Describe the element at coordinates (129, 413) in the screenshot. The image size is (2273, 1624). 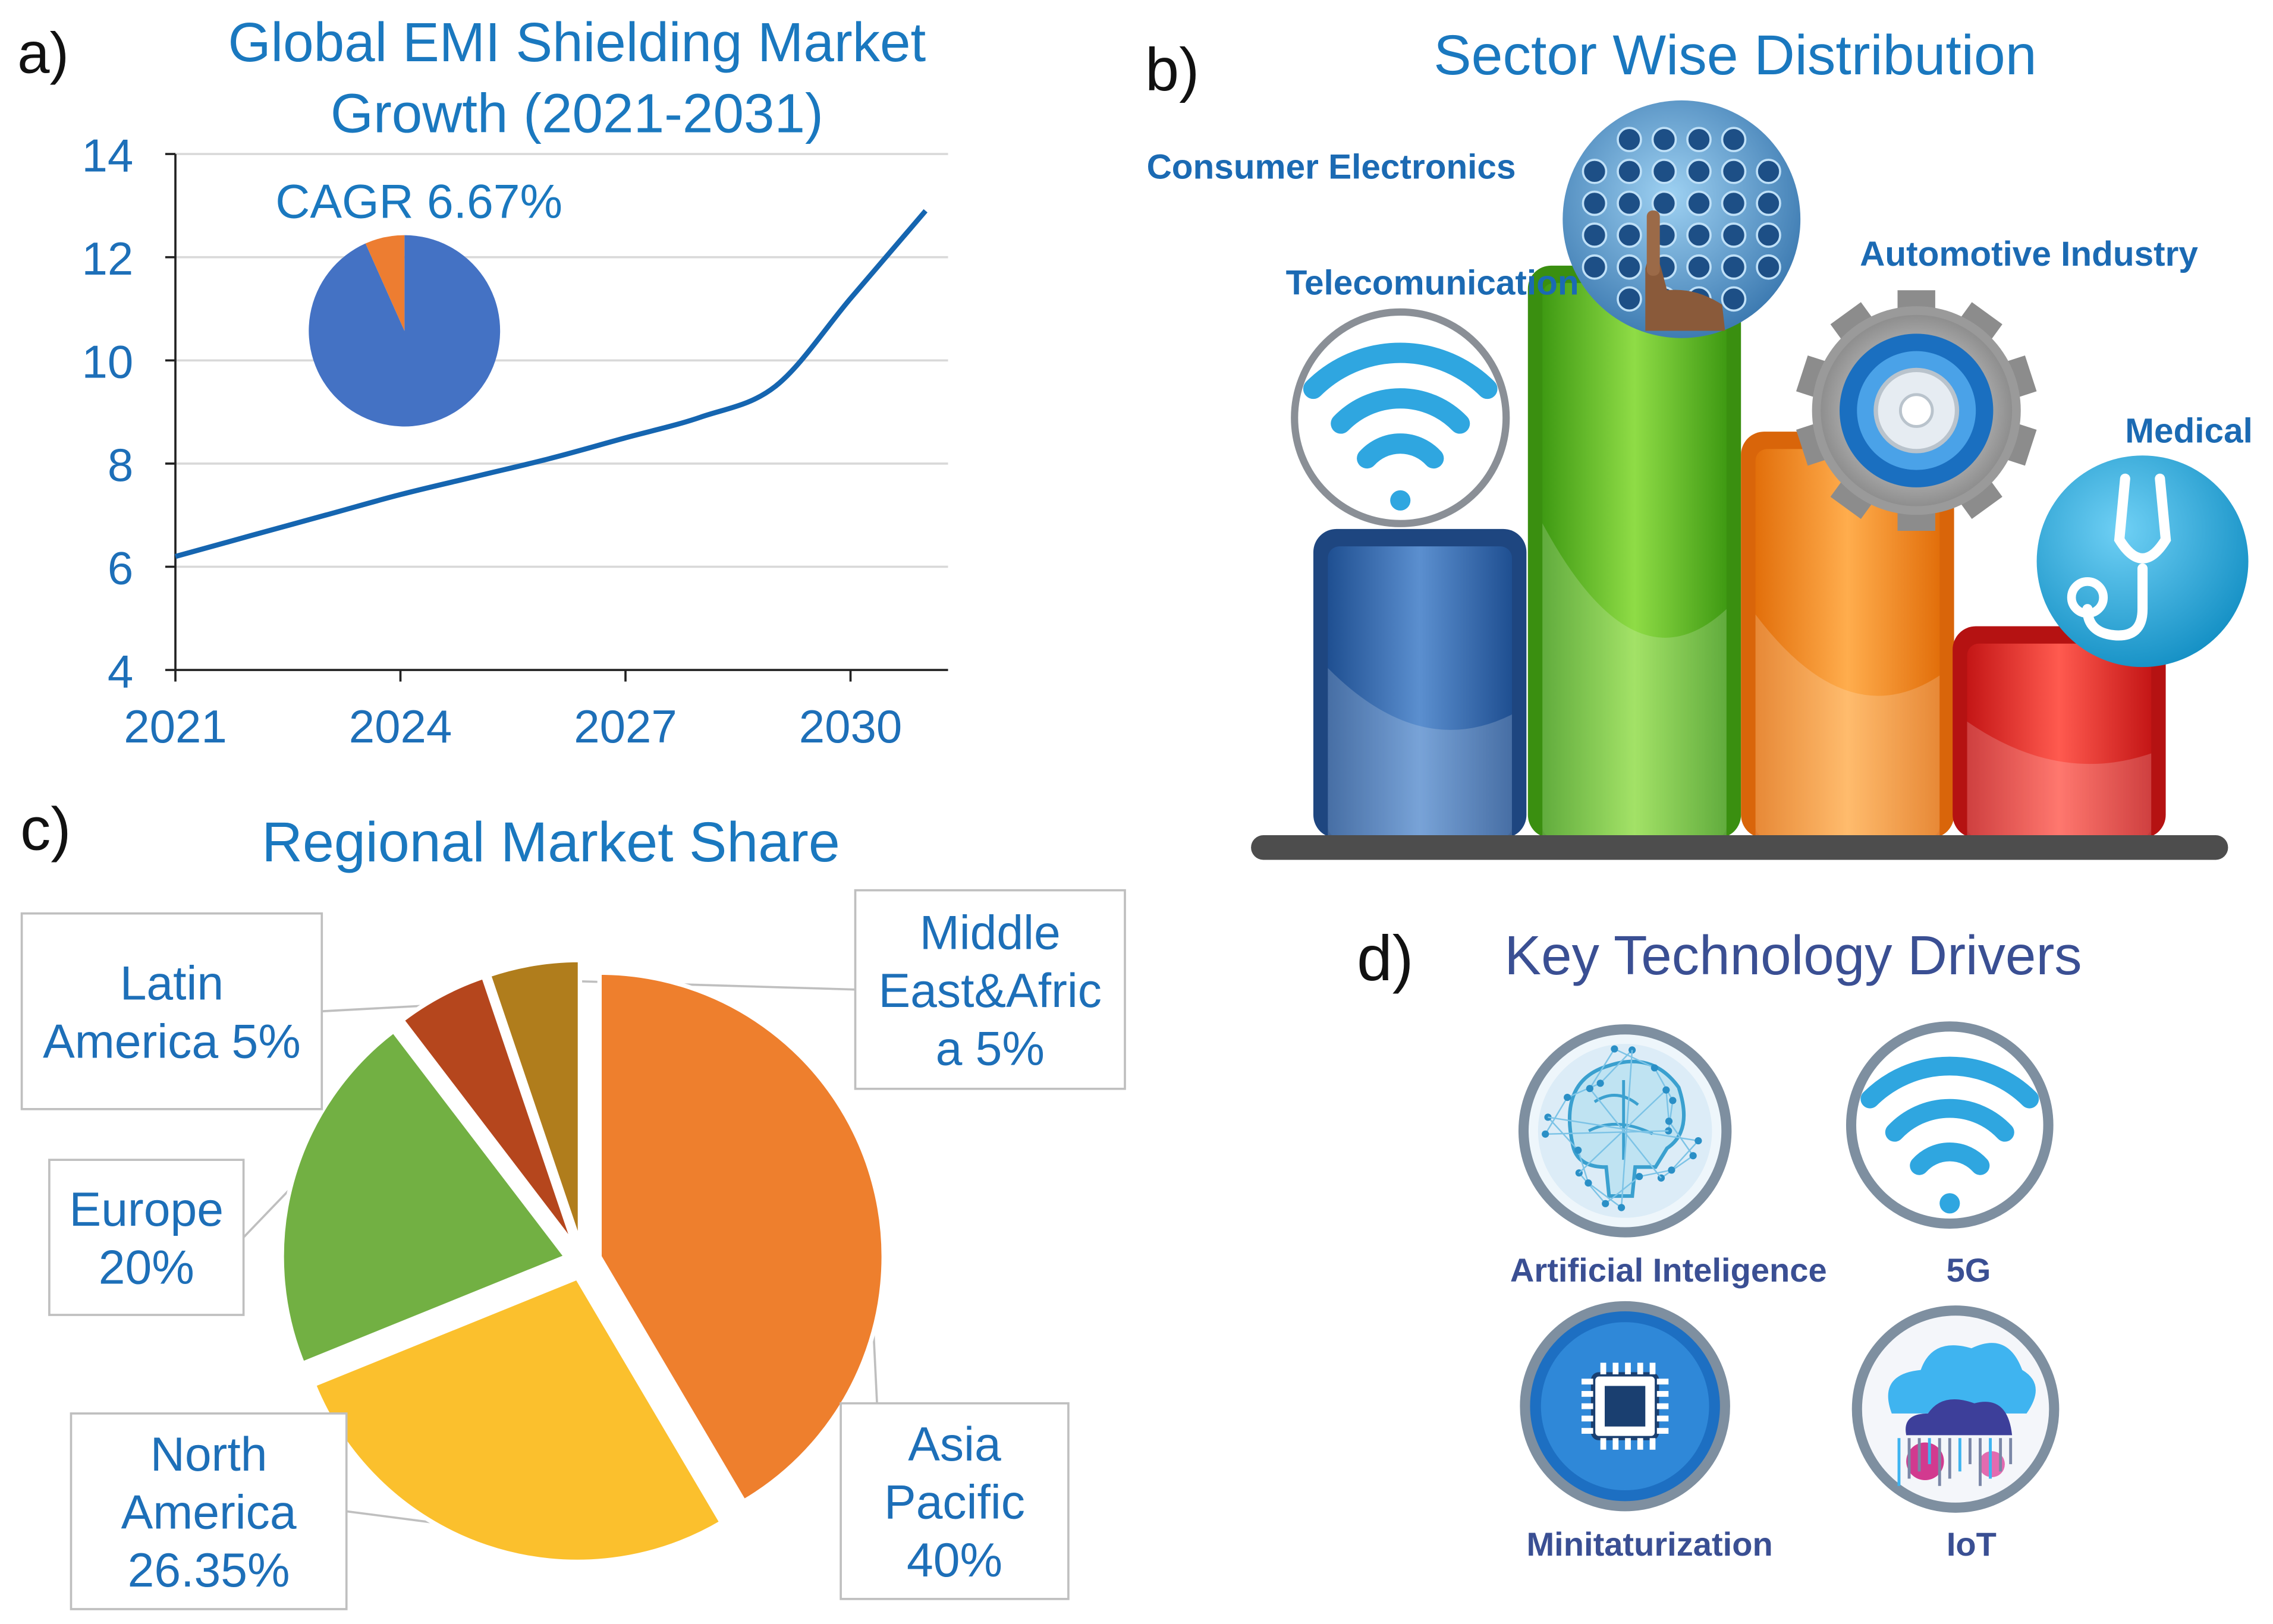
I see `y-ticks: 4 6 8 10 12 14` at that location.